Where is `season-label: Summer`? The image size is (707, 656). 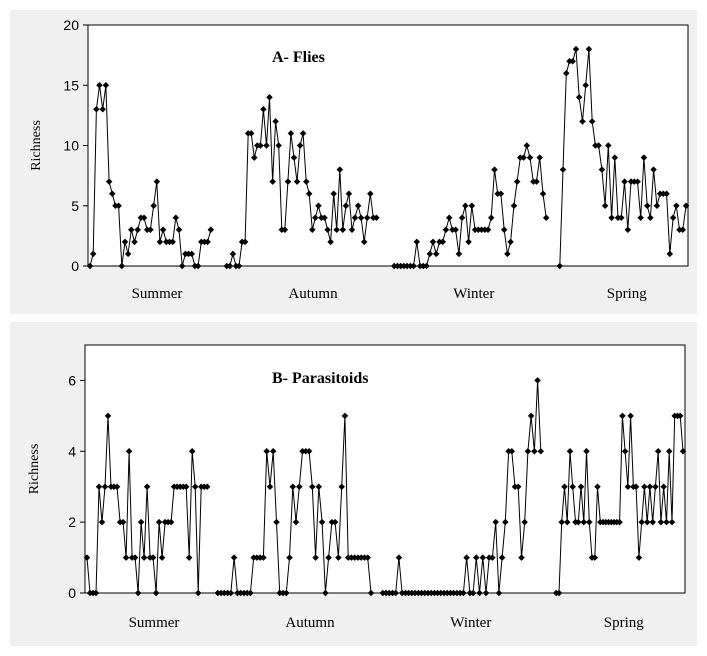 season-label: Summer is located at coordinates (154, 623).